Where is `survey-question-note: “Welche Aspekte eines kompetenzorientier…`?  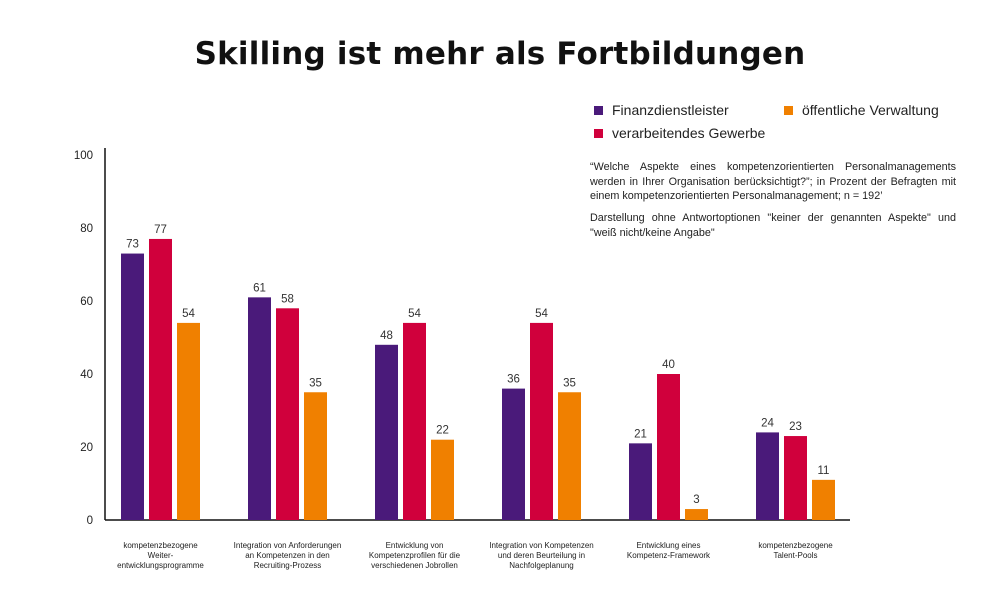 survey-question-note: “Welche Aspekte eines kompetenzorientier… is located at coordinates (773, 181).